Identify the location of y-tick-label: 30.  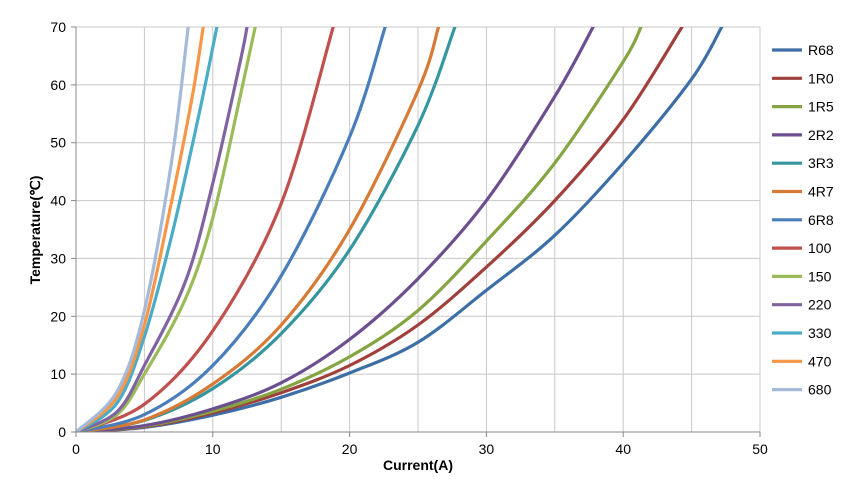
(58, 258).